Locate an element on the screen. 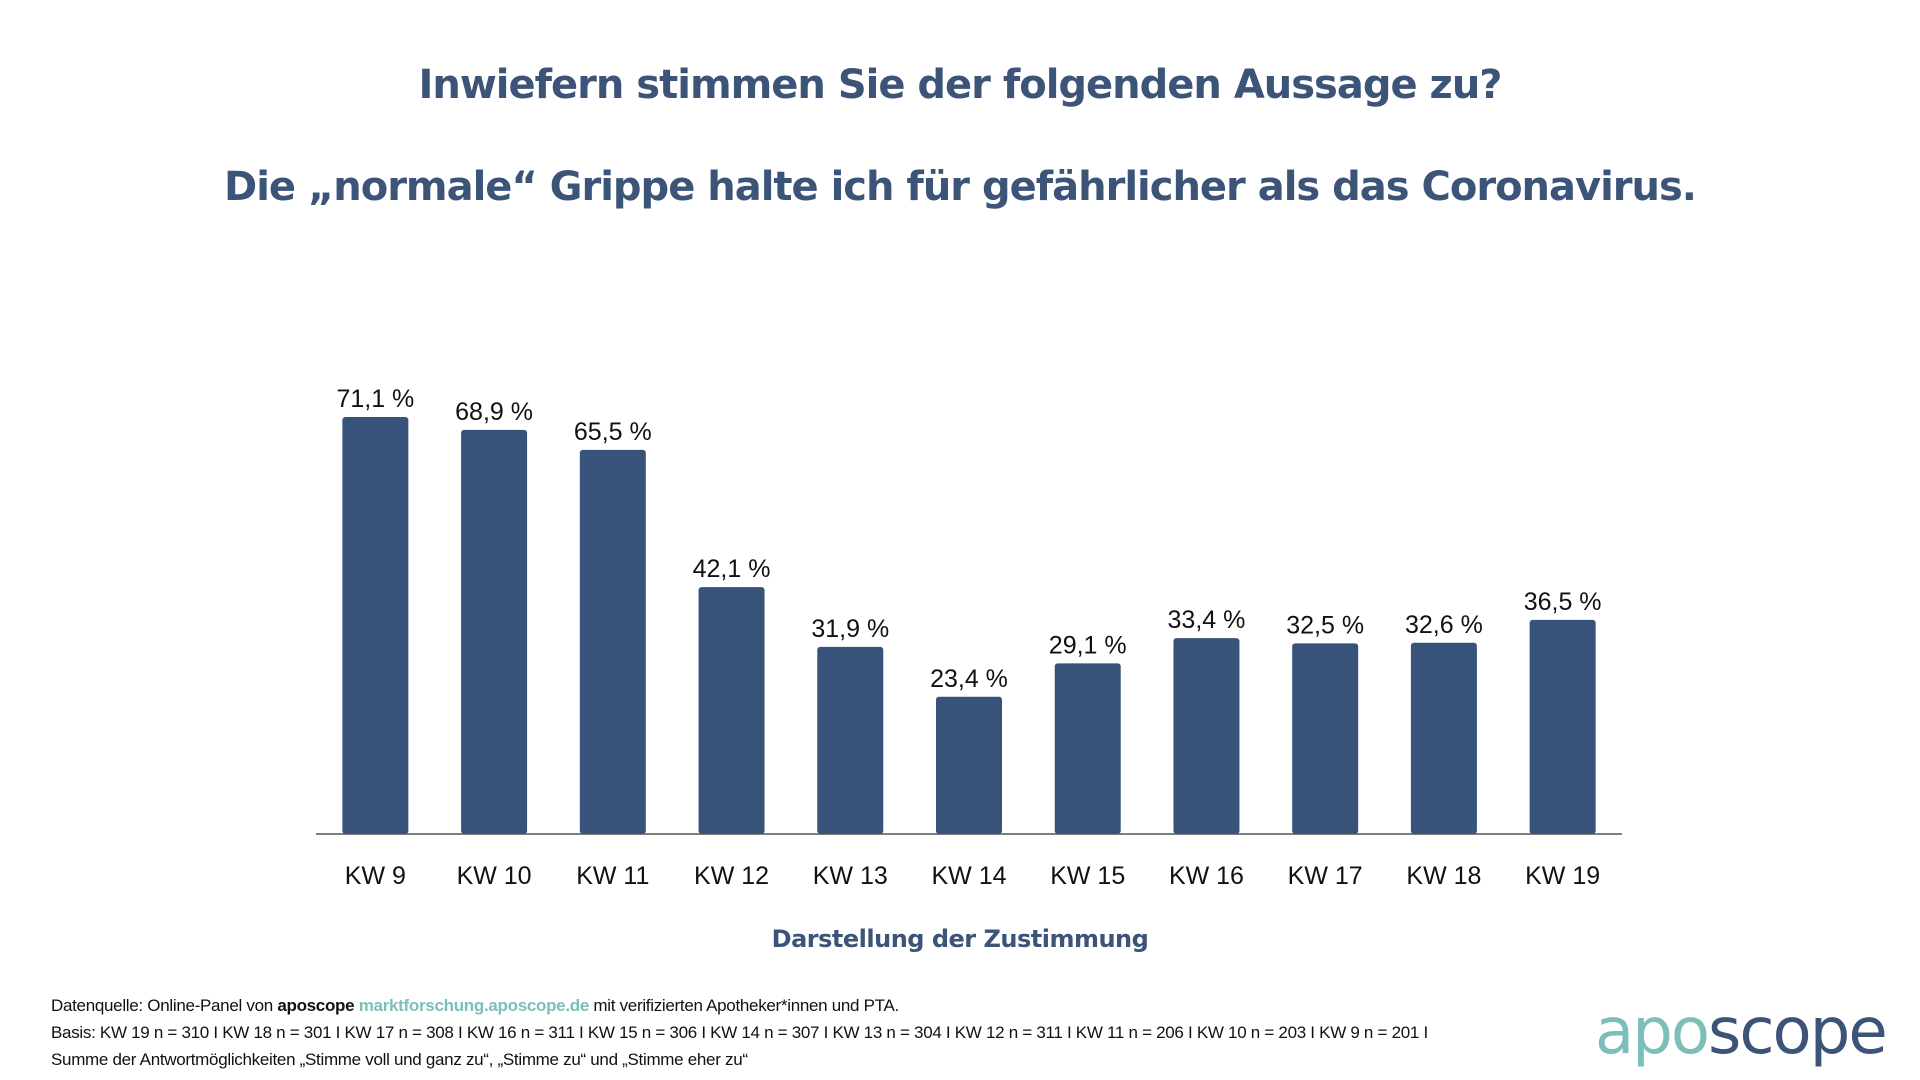 The height and width of the screenshot is (1080, 1920). x-tick-label: KW 9 is located at coordinates (375, 876).